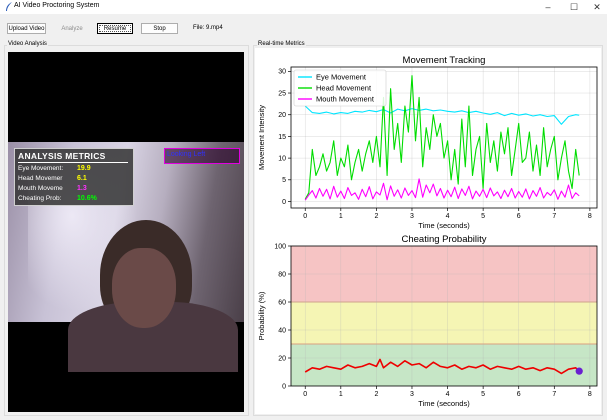  What do you see at coordinates (40, 178) in the screenshot?
I see `overlay-row-label: Head Movemer` at bounding box center [40, 178].